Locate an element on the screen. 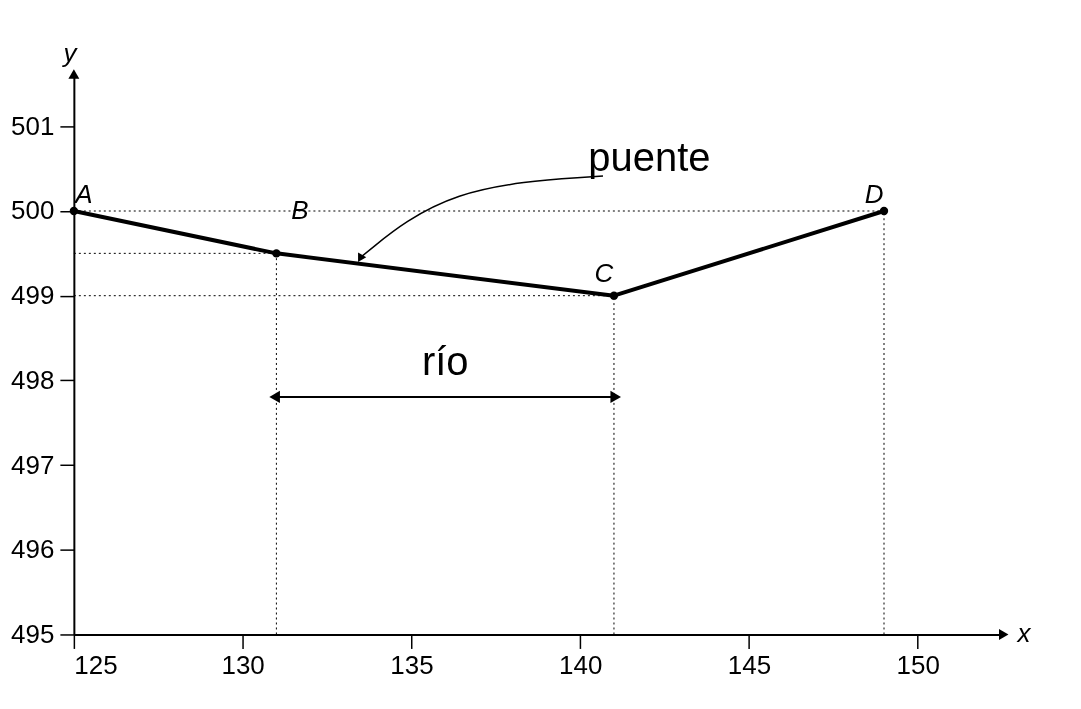 This screenshot has width=1081, height=709. annotation: C is located at coordinates (604, 272).